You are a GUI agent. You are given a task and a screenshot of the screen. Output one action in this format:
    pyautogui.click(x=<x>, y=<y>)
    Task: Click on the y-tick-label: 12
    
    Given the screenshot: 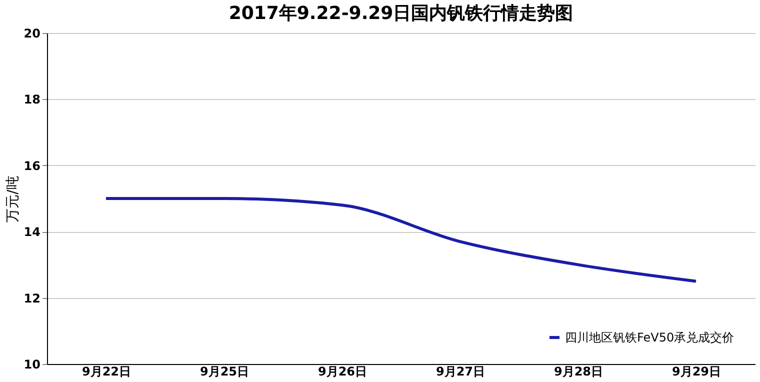 What is the action you would take?
    pyautogui.click(x=32, y=298)
    